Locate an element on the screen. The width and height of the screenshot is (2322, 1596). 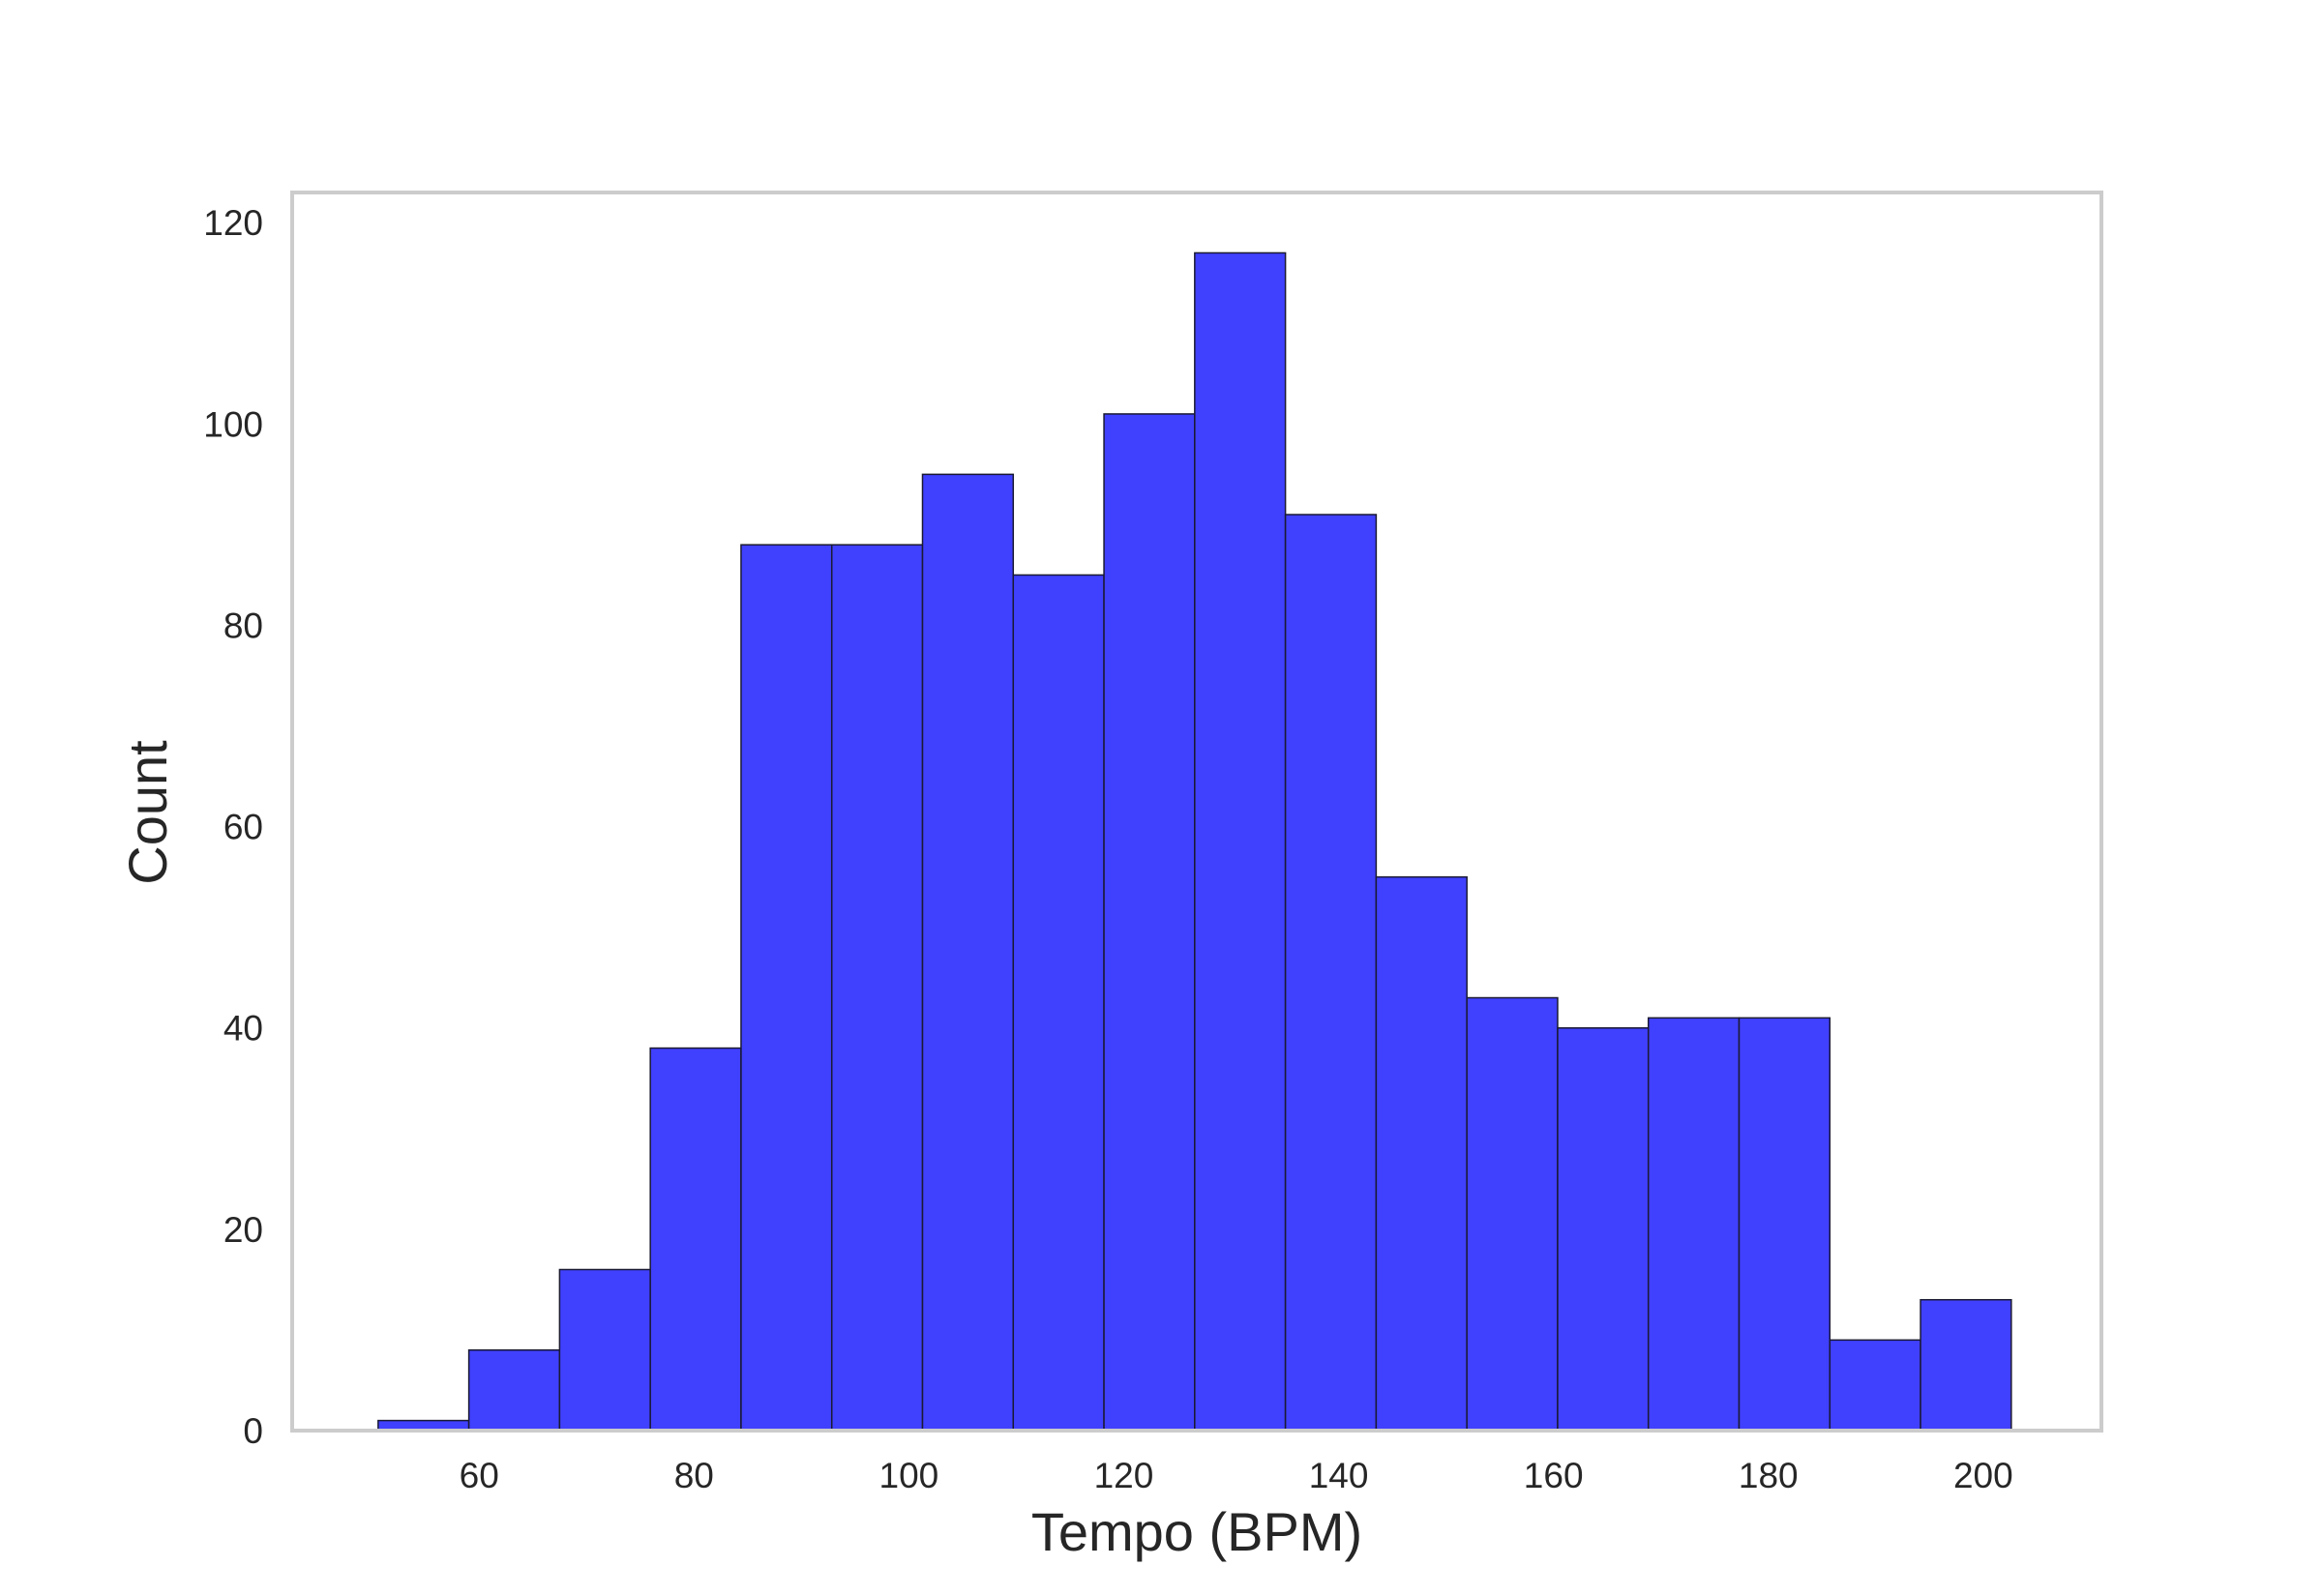
x-tick-label: 100 is located at coordinates (909, 1475).